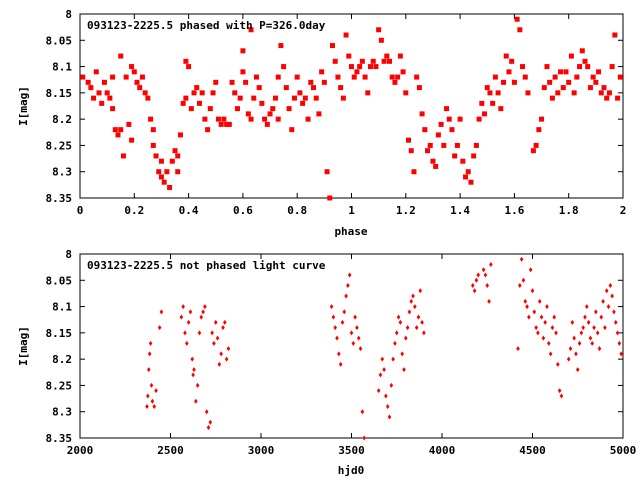  I want to click on phased-y-tick-label: 8.3, so click(62, 172).